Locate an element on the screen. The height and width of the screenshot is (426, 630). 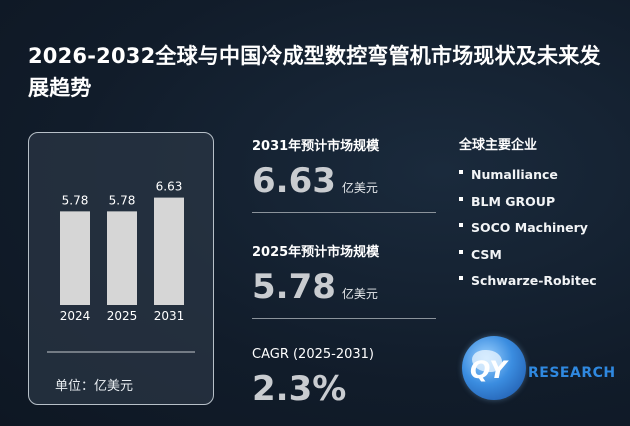
stat-2025-label: 2025年预计市场规模 is located at coordinates (316, 252).